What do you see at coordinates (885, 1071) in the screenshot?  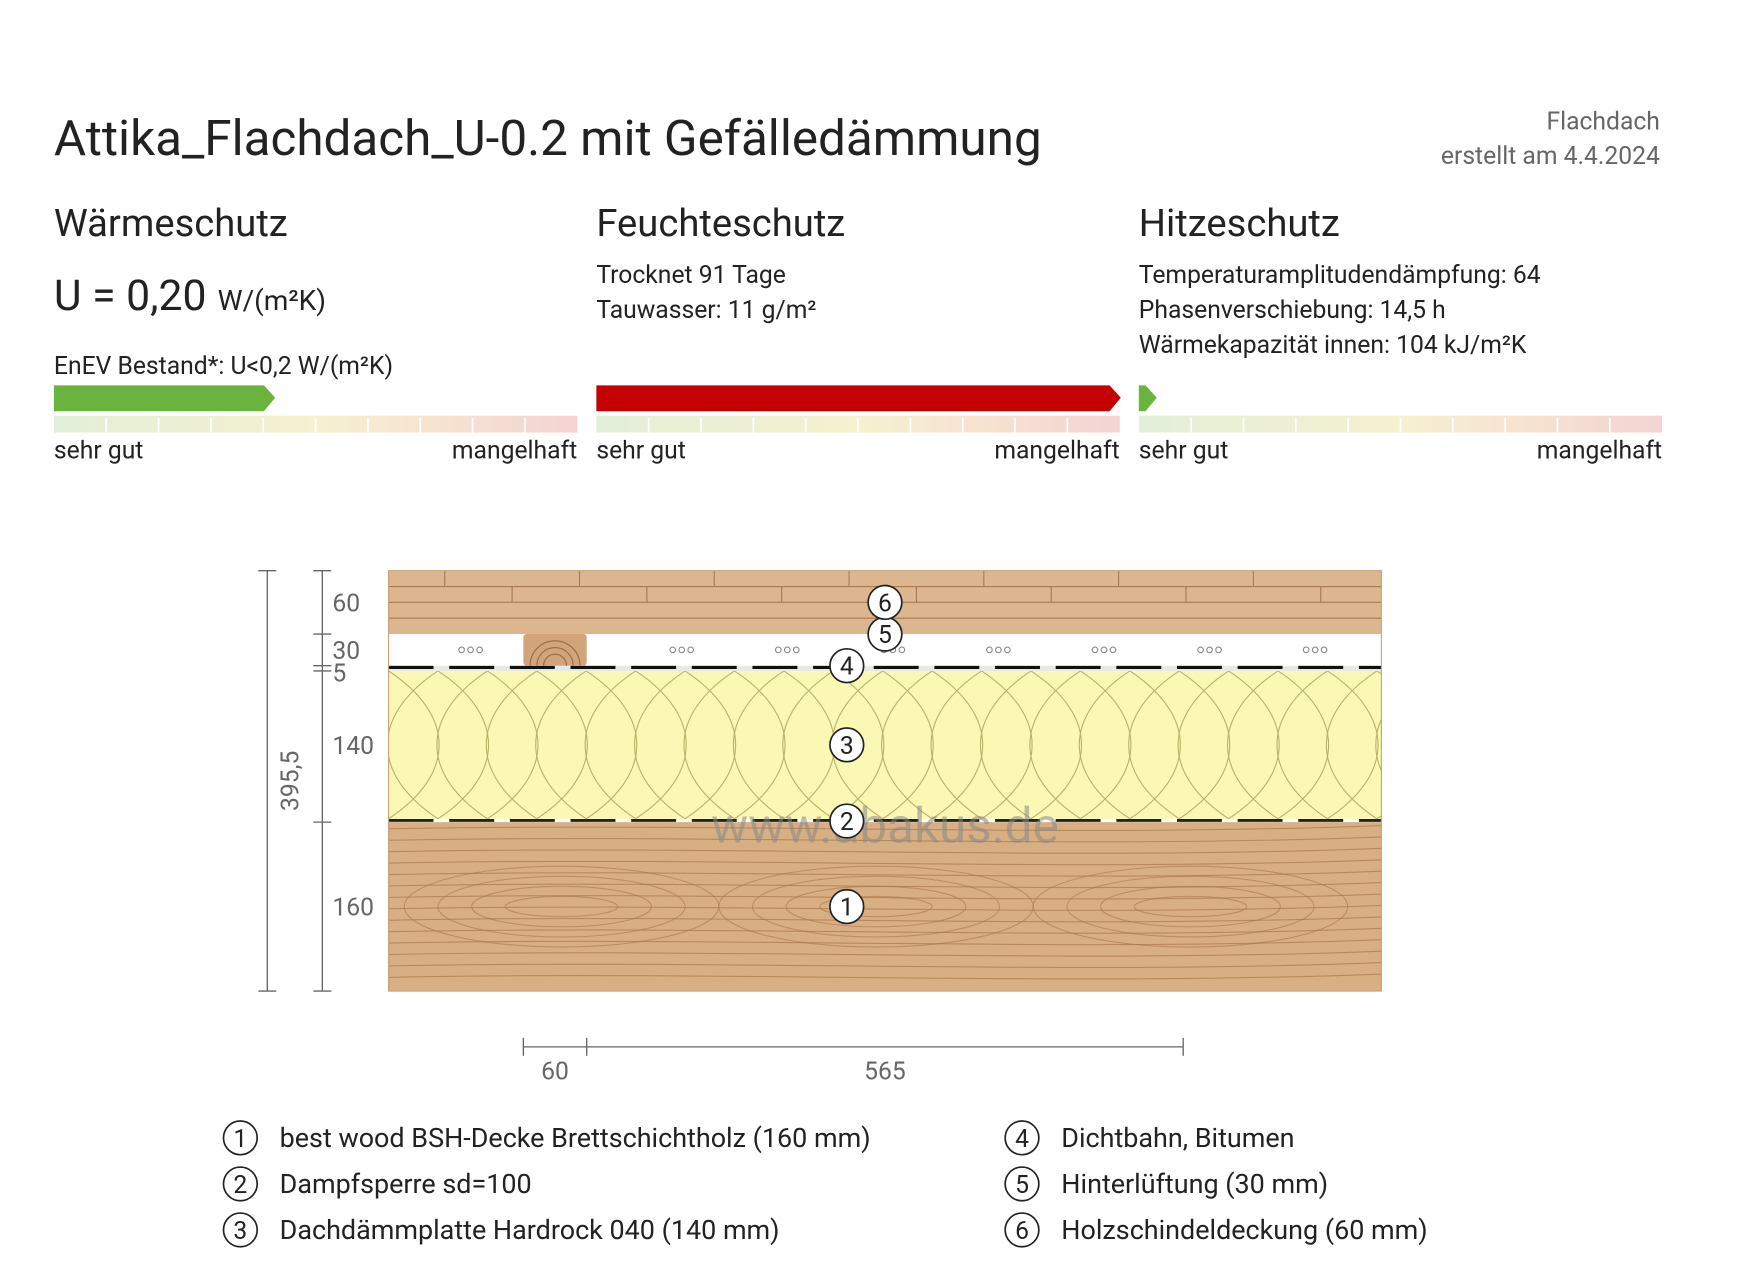 I see `dim-label: 565` at bounding box center [885, 1071].